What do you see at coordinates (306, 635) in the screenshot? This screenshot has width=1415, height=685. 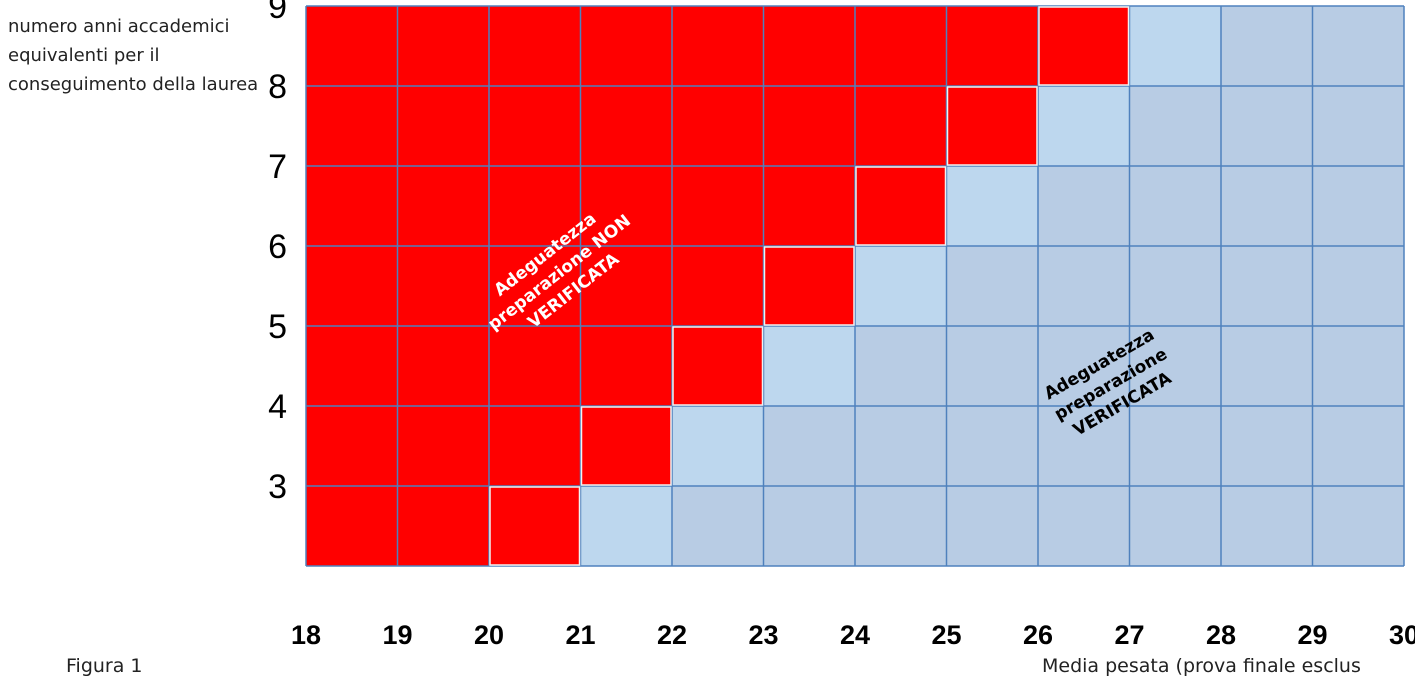 I see `x-tick-label: 18` at bounding box center [306, 635].